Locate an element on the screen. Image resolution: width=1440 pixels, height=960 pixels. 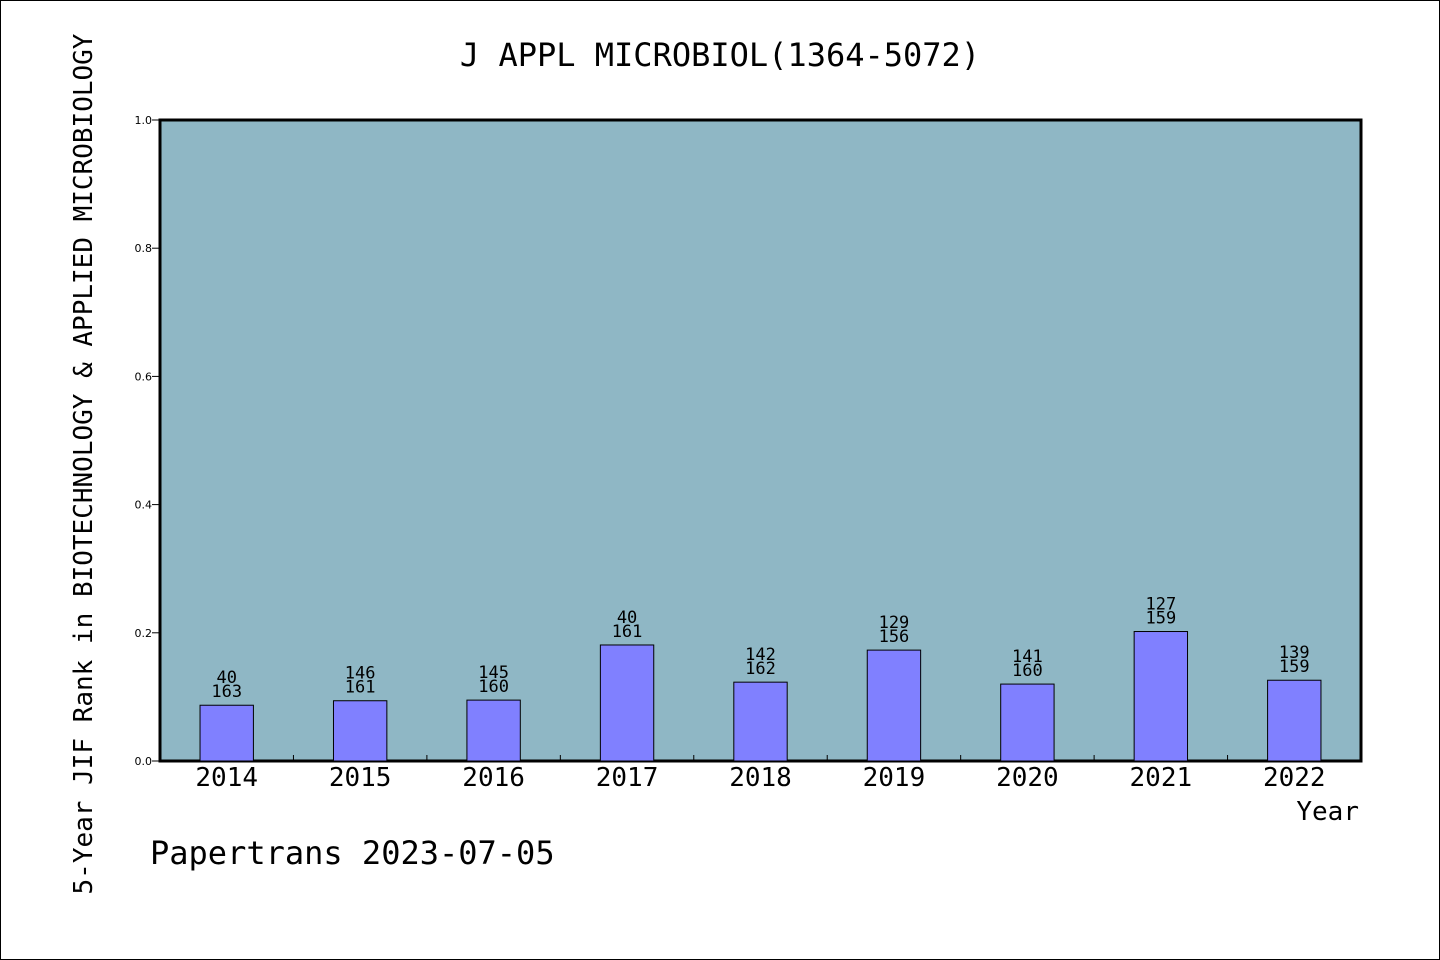
bar-label-rank: 127 is located at coordinates (1160, 605).